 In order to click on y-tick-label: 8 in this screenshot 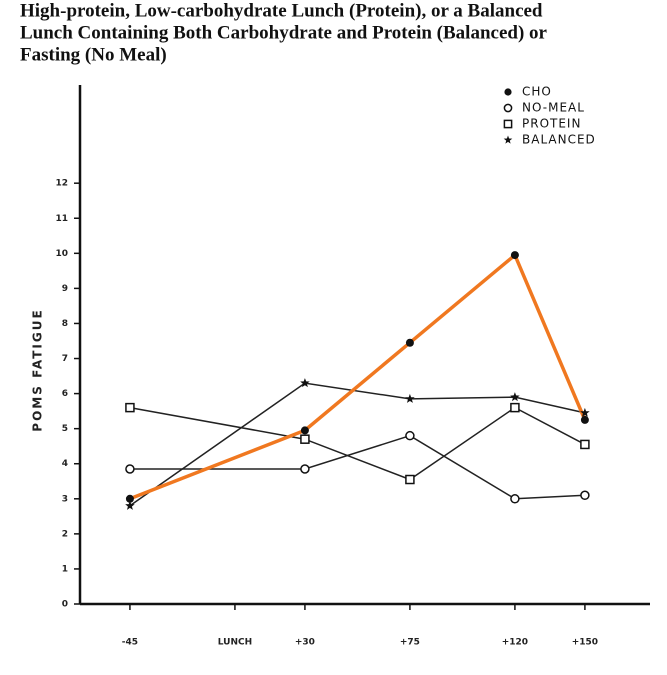, I will do `click(65, 324)`.